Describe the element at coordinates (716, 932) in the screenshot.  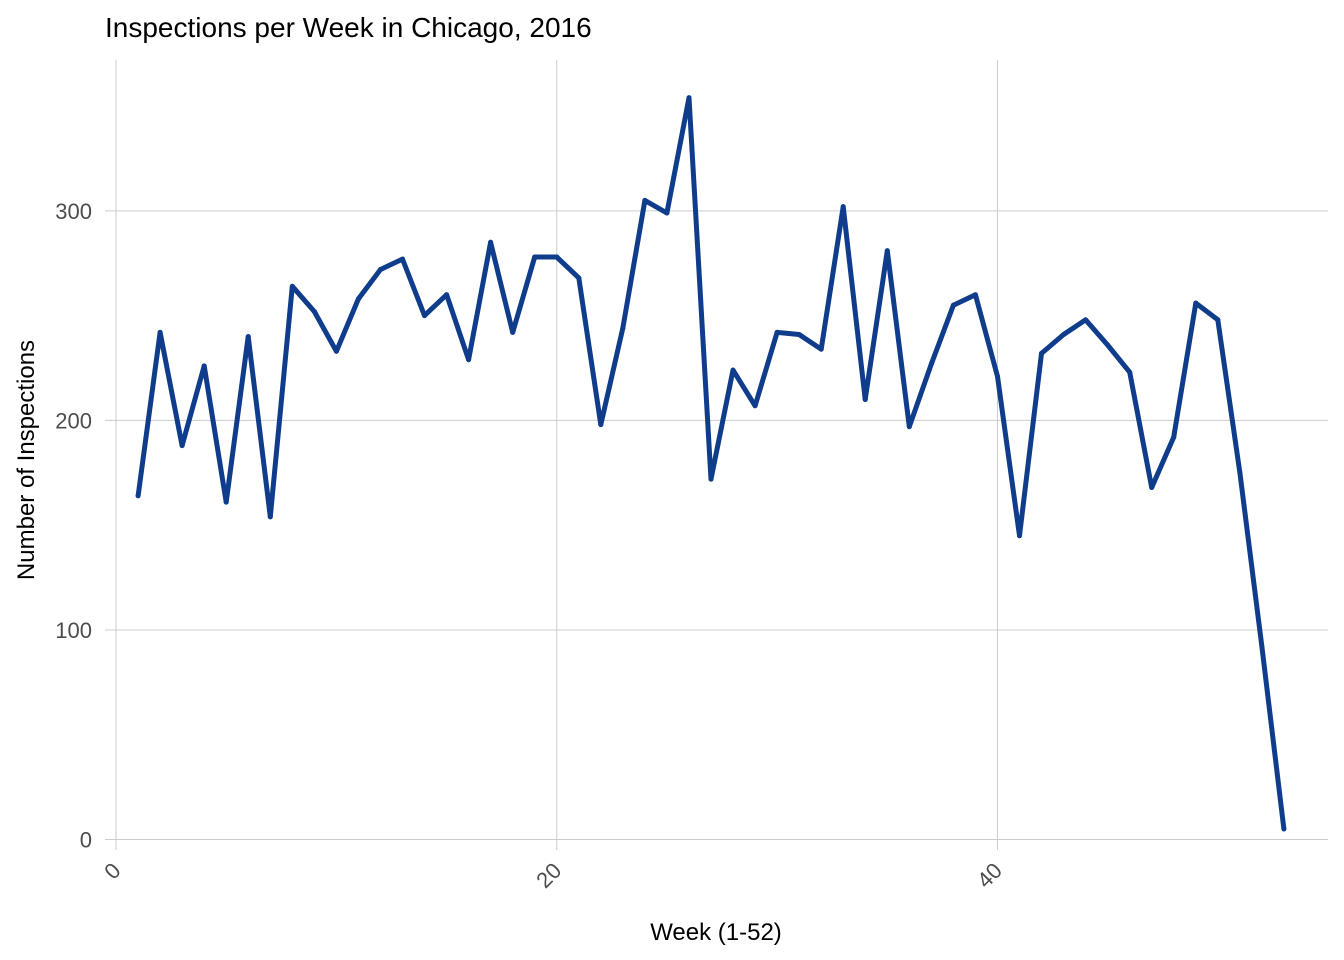
I see `x-axis-title: Week (1-52)` at that location.